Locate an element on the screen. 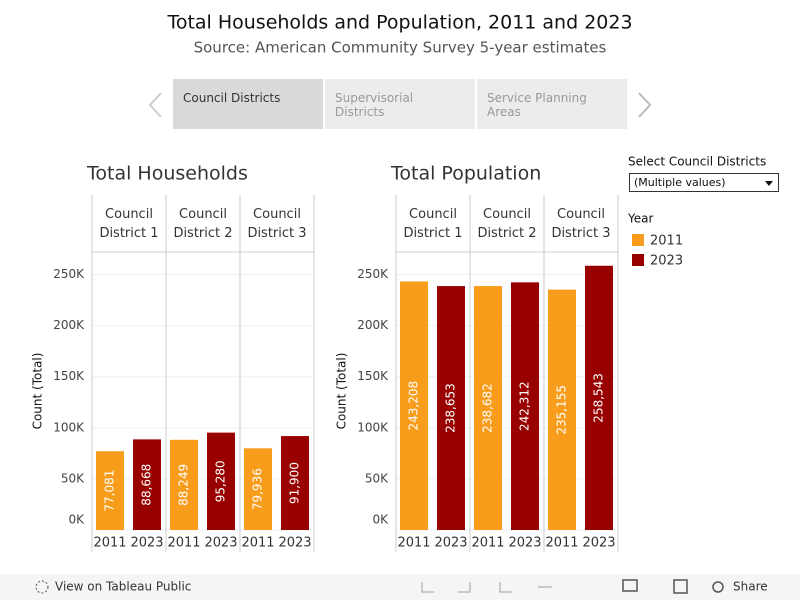 Image resolution: width=800 pixels, height=600 pixels. share-button: Share is located at coordinates (750, 587).